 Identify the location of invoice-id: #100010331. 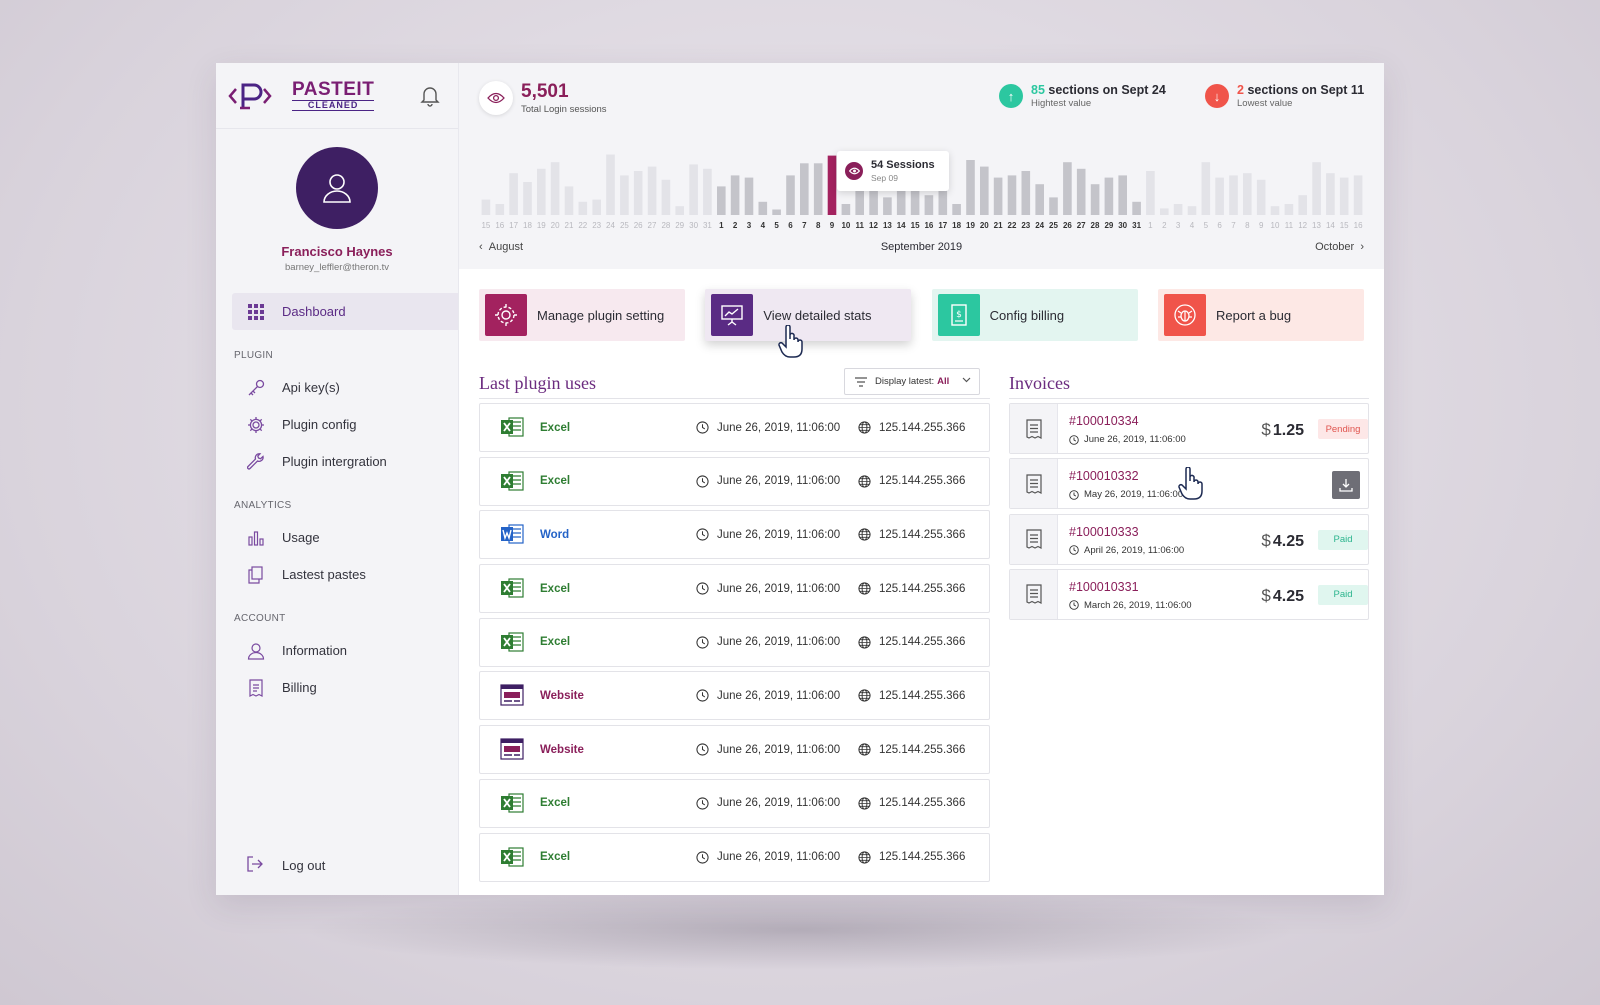
(1104, 586).